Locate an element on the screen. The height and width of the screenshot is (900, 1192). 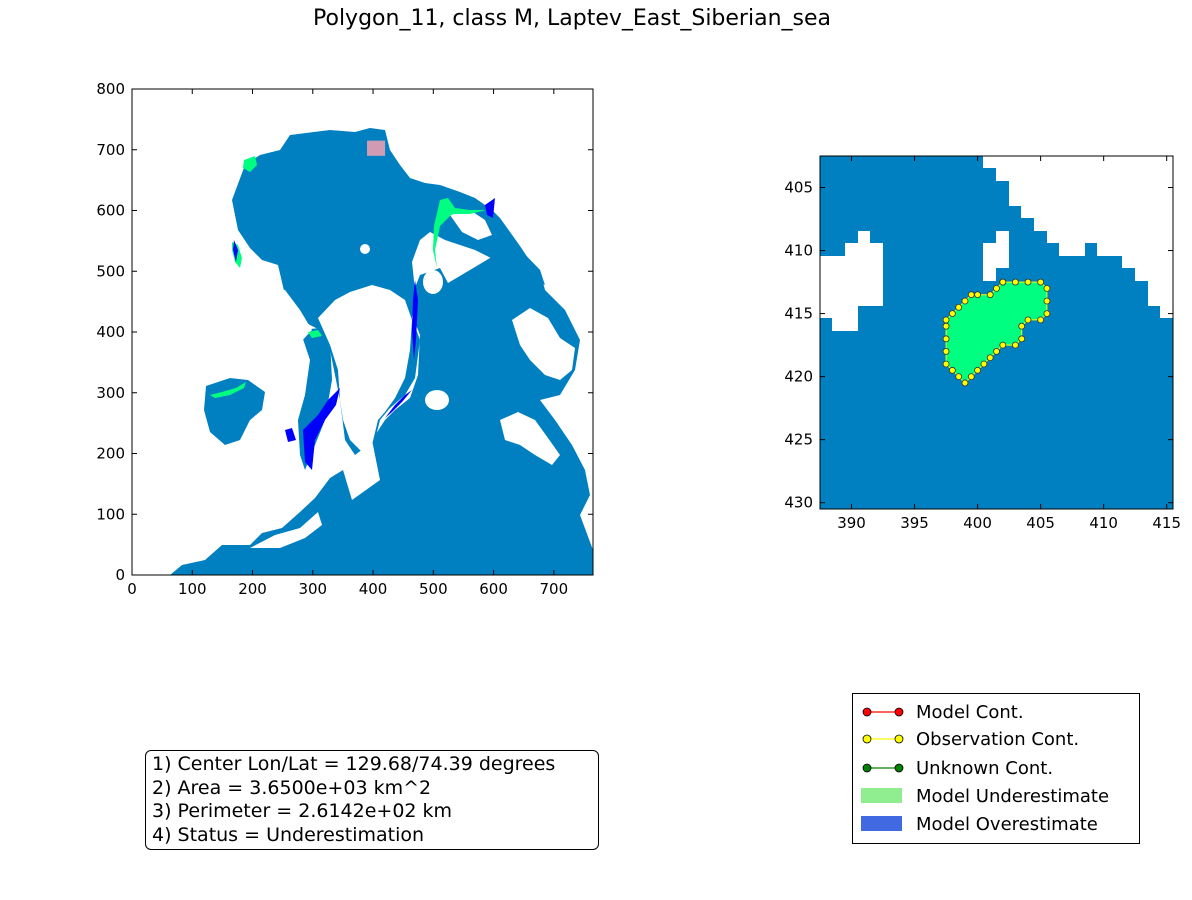
overview-y-tick-label: 800 is located at coordinates (110, 89).